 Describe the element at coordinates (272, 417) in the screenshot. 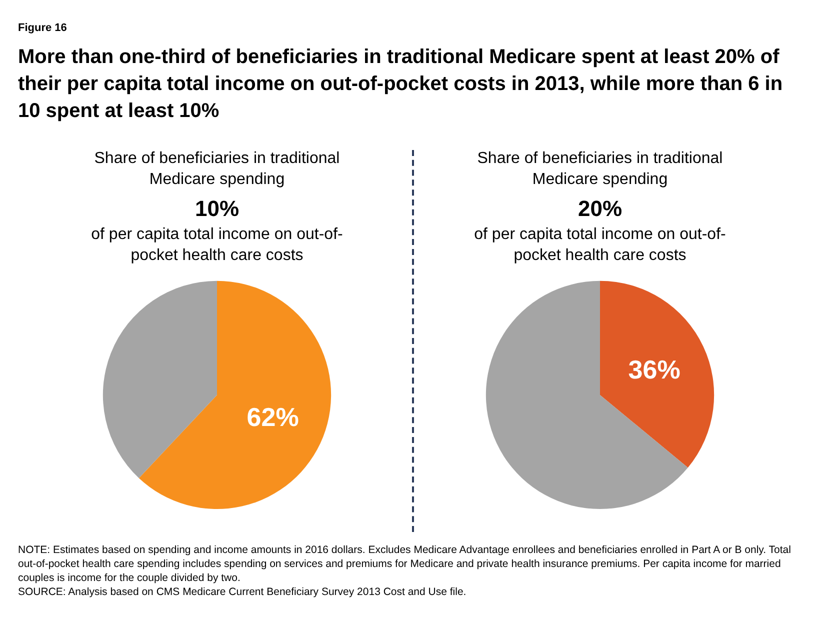

I see `data-label: 62%` at that location.